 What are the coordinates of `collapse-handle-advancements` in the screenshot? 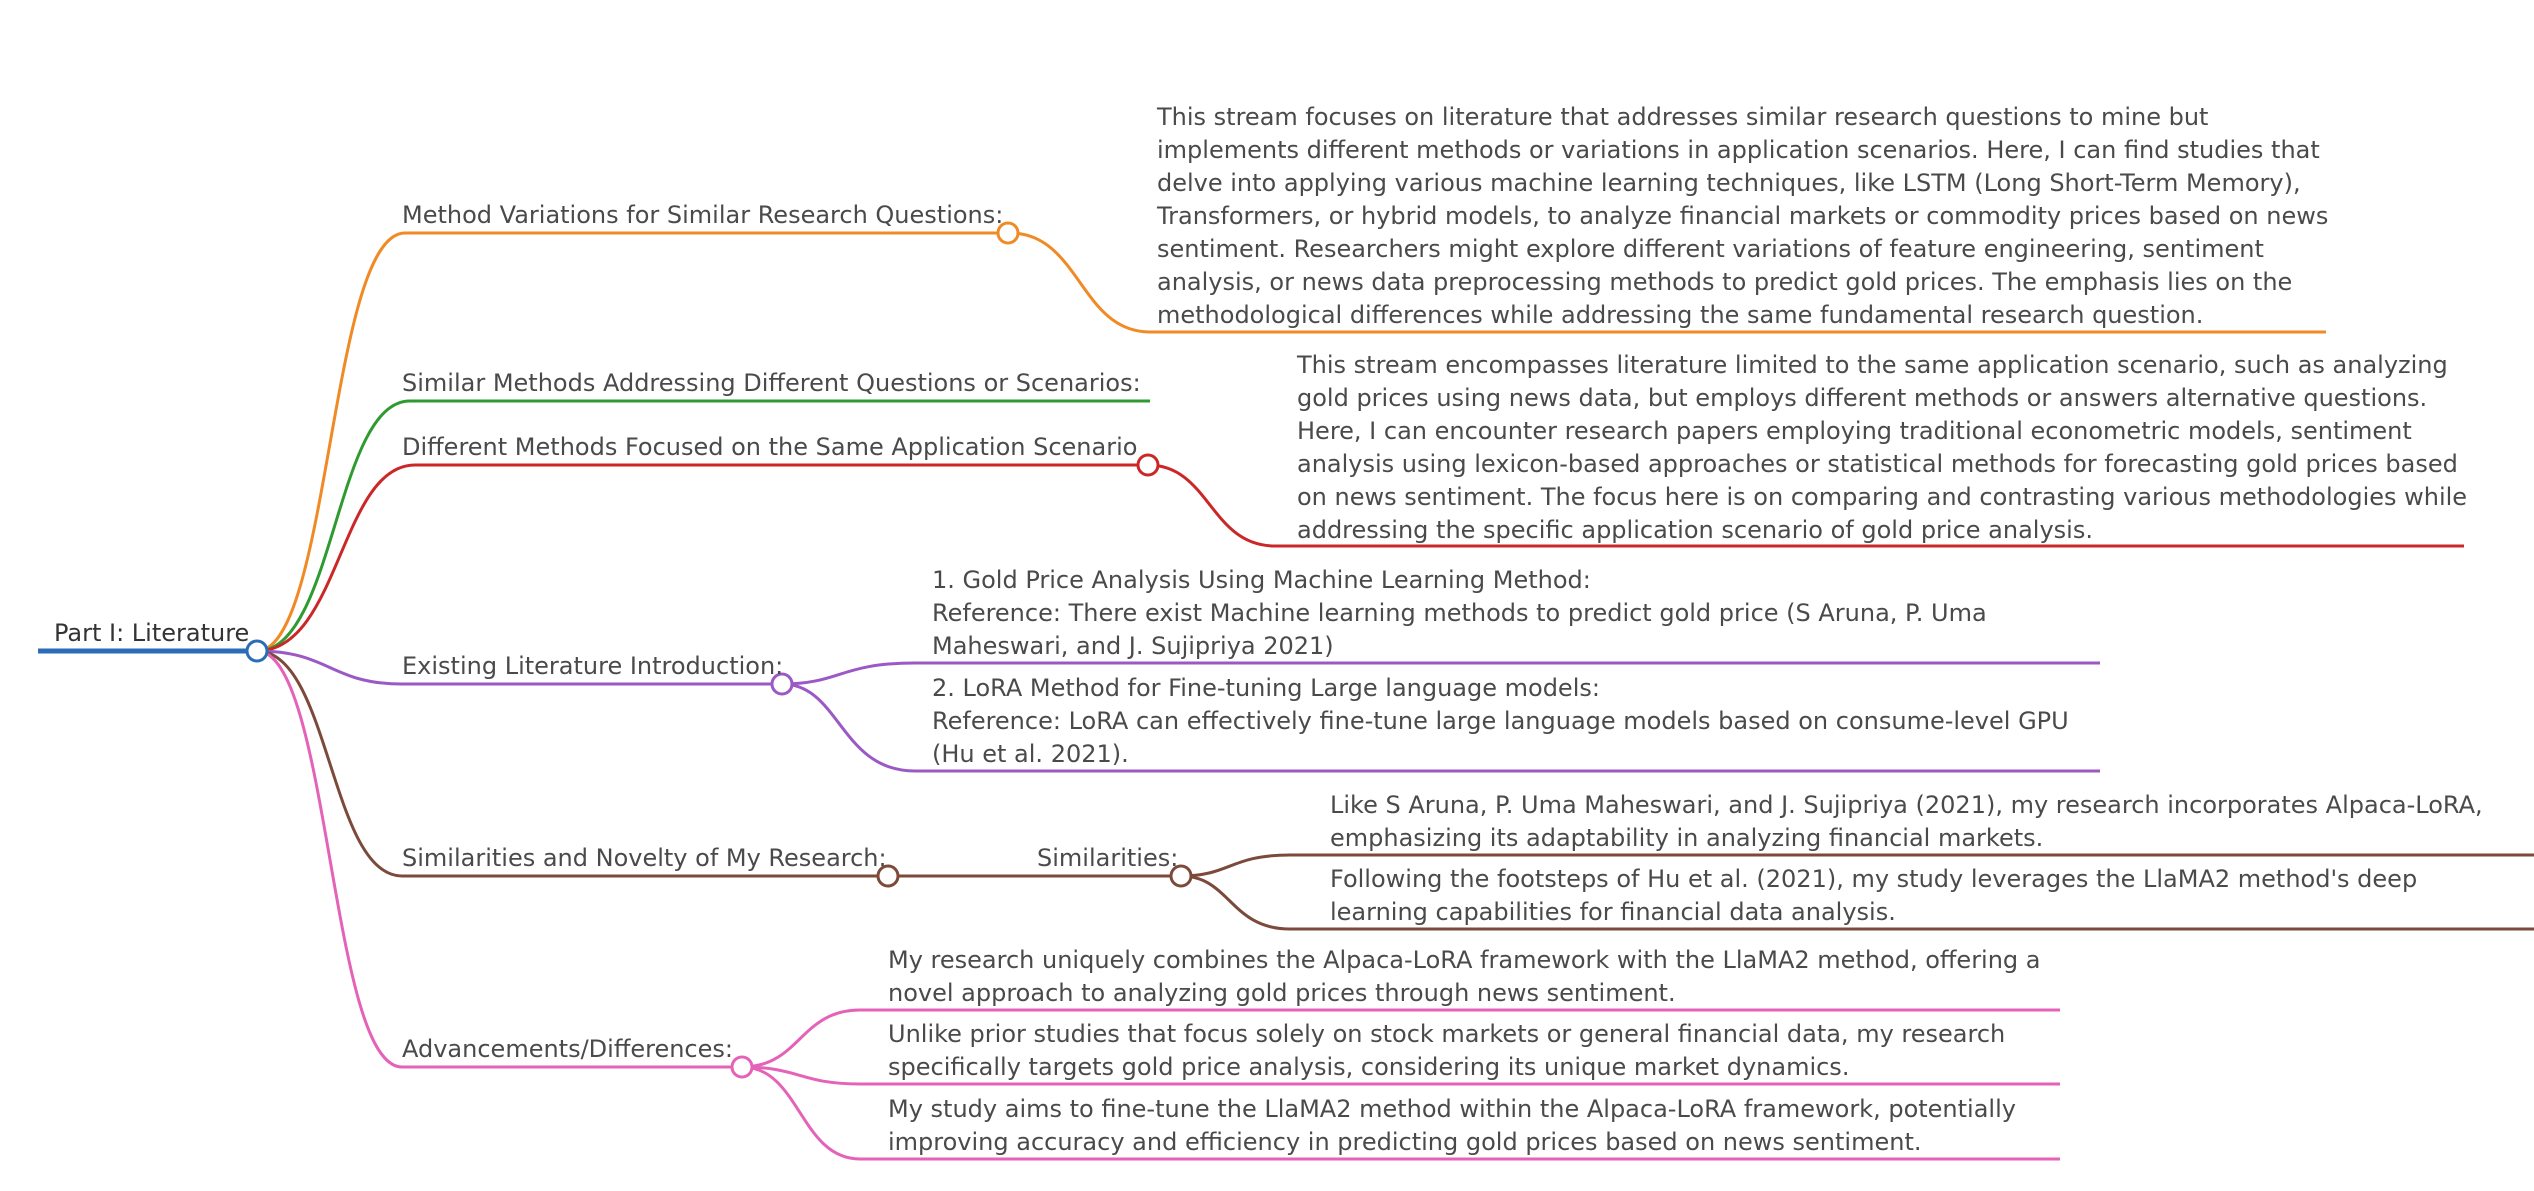 It's located at (742, 1067).